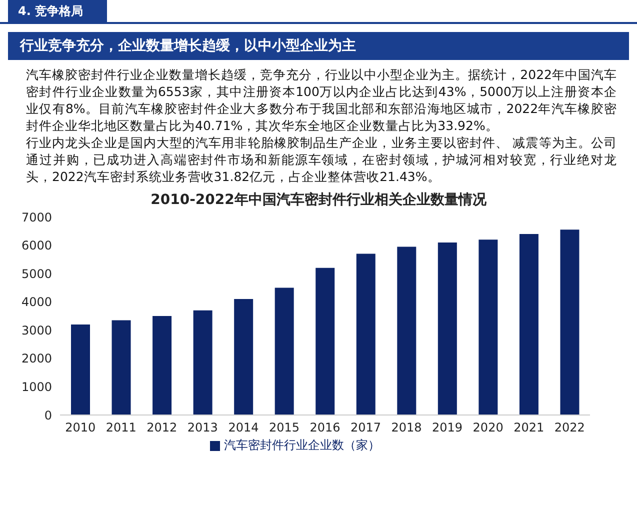 The height and width of the screenshot is (527, 637). What do you see at coordinates (121, 427) in the screenshot?
I see `x-tick-label: 2011` at bounding box center [121, 427].